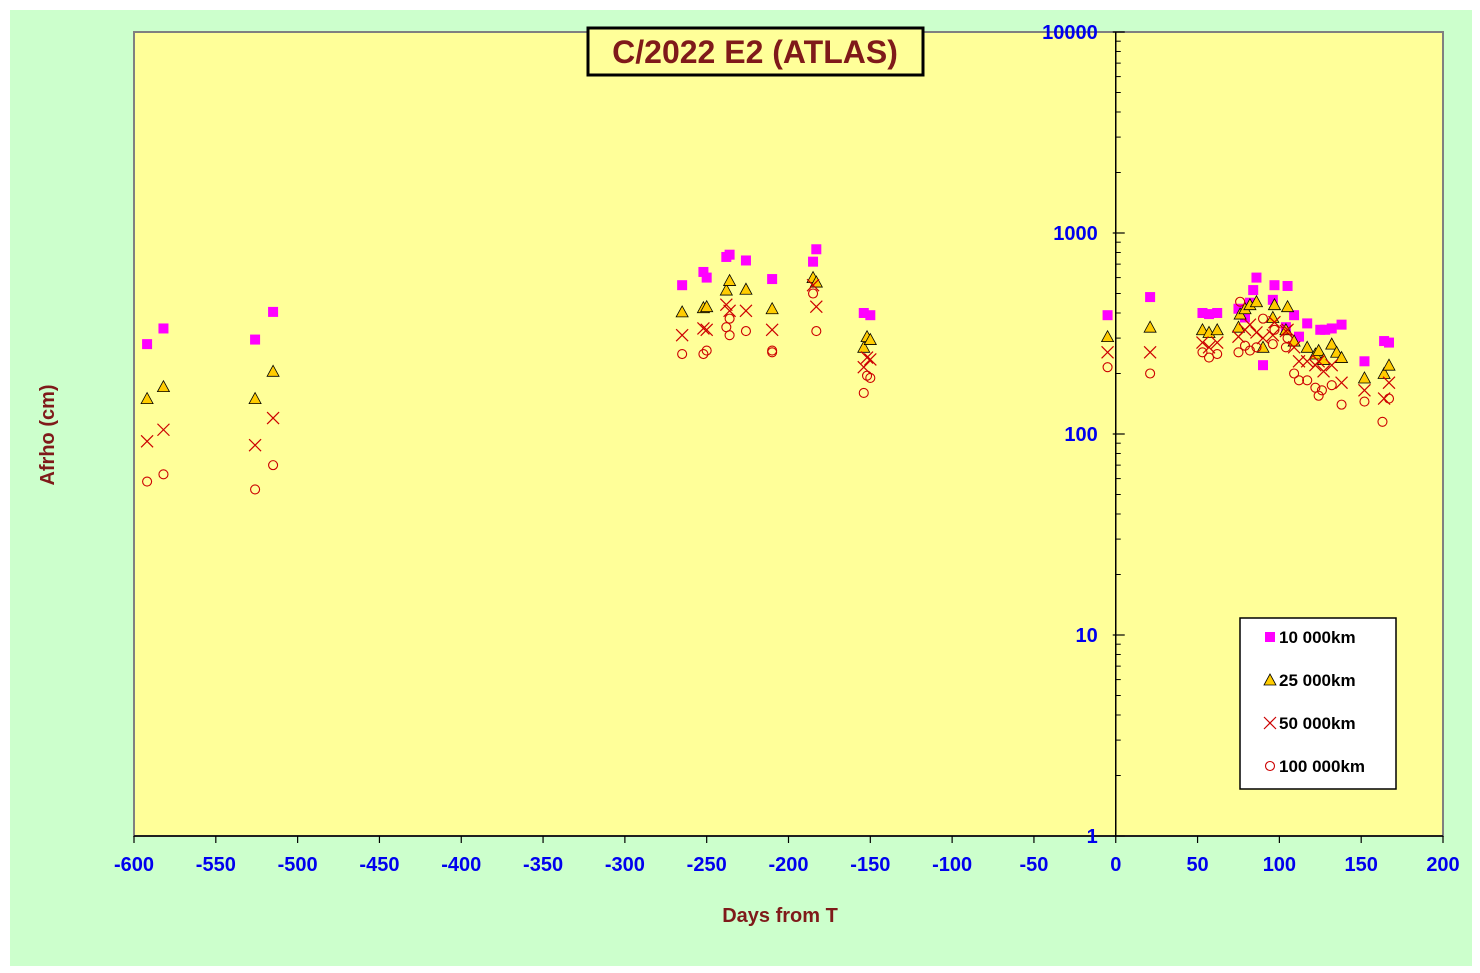 The image size is (1480, 973). I want to click on y-tick-label: 10000, so click(1070, 33).